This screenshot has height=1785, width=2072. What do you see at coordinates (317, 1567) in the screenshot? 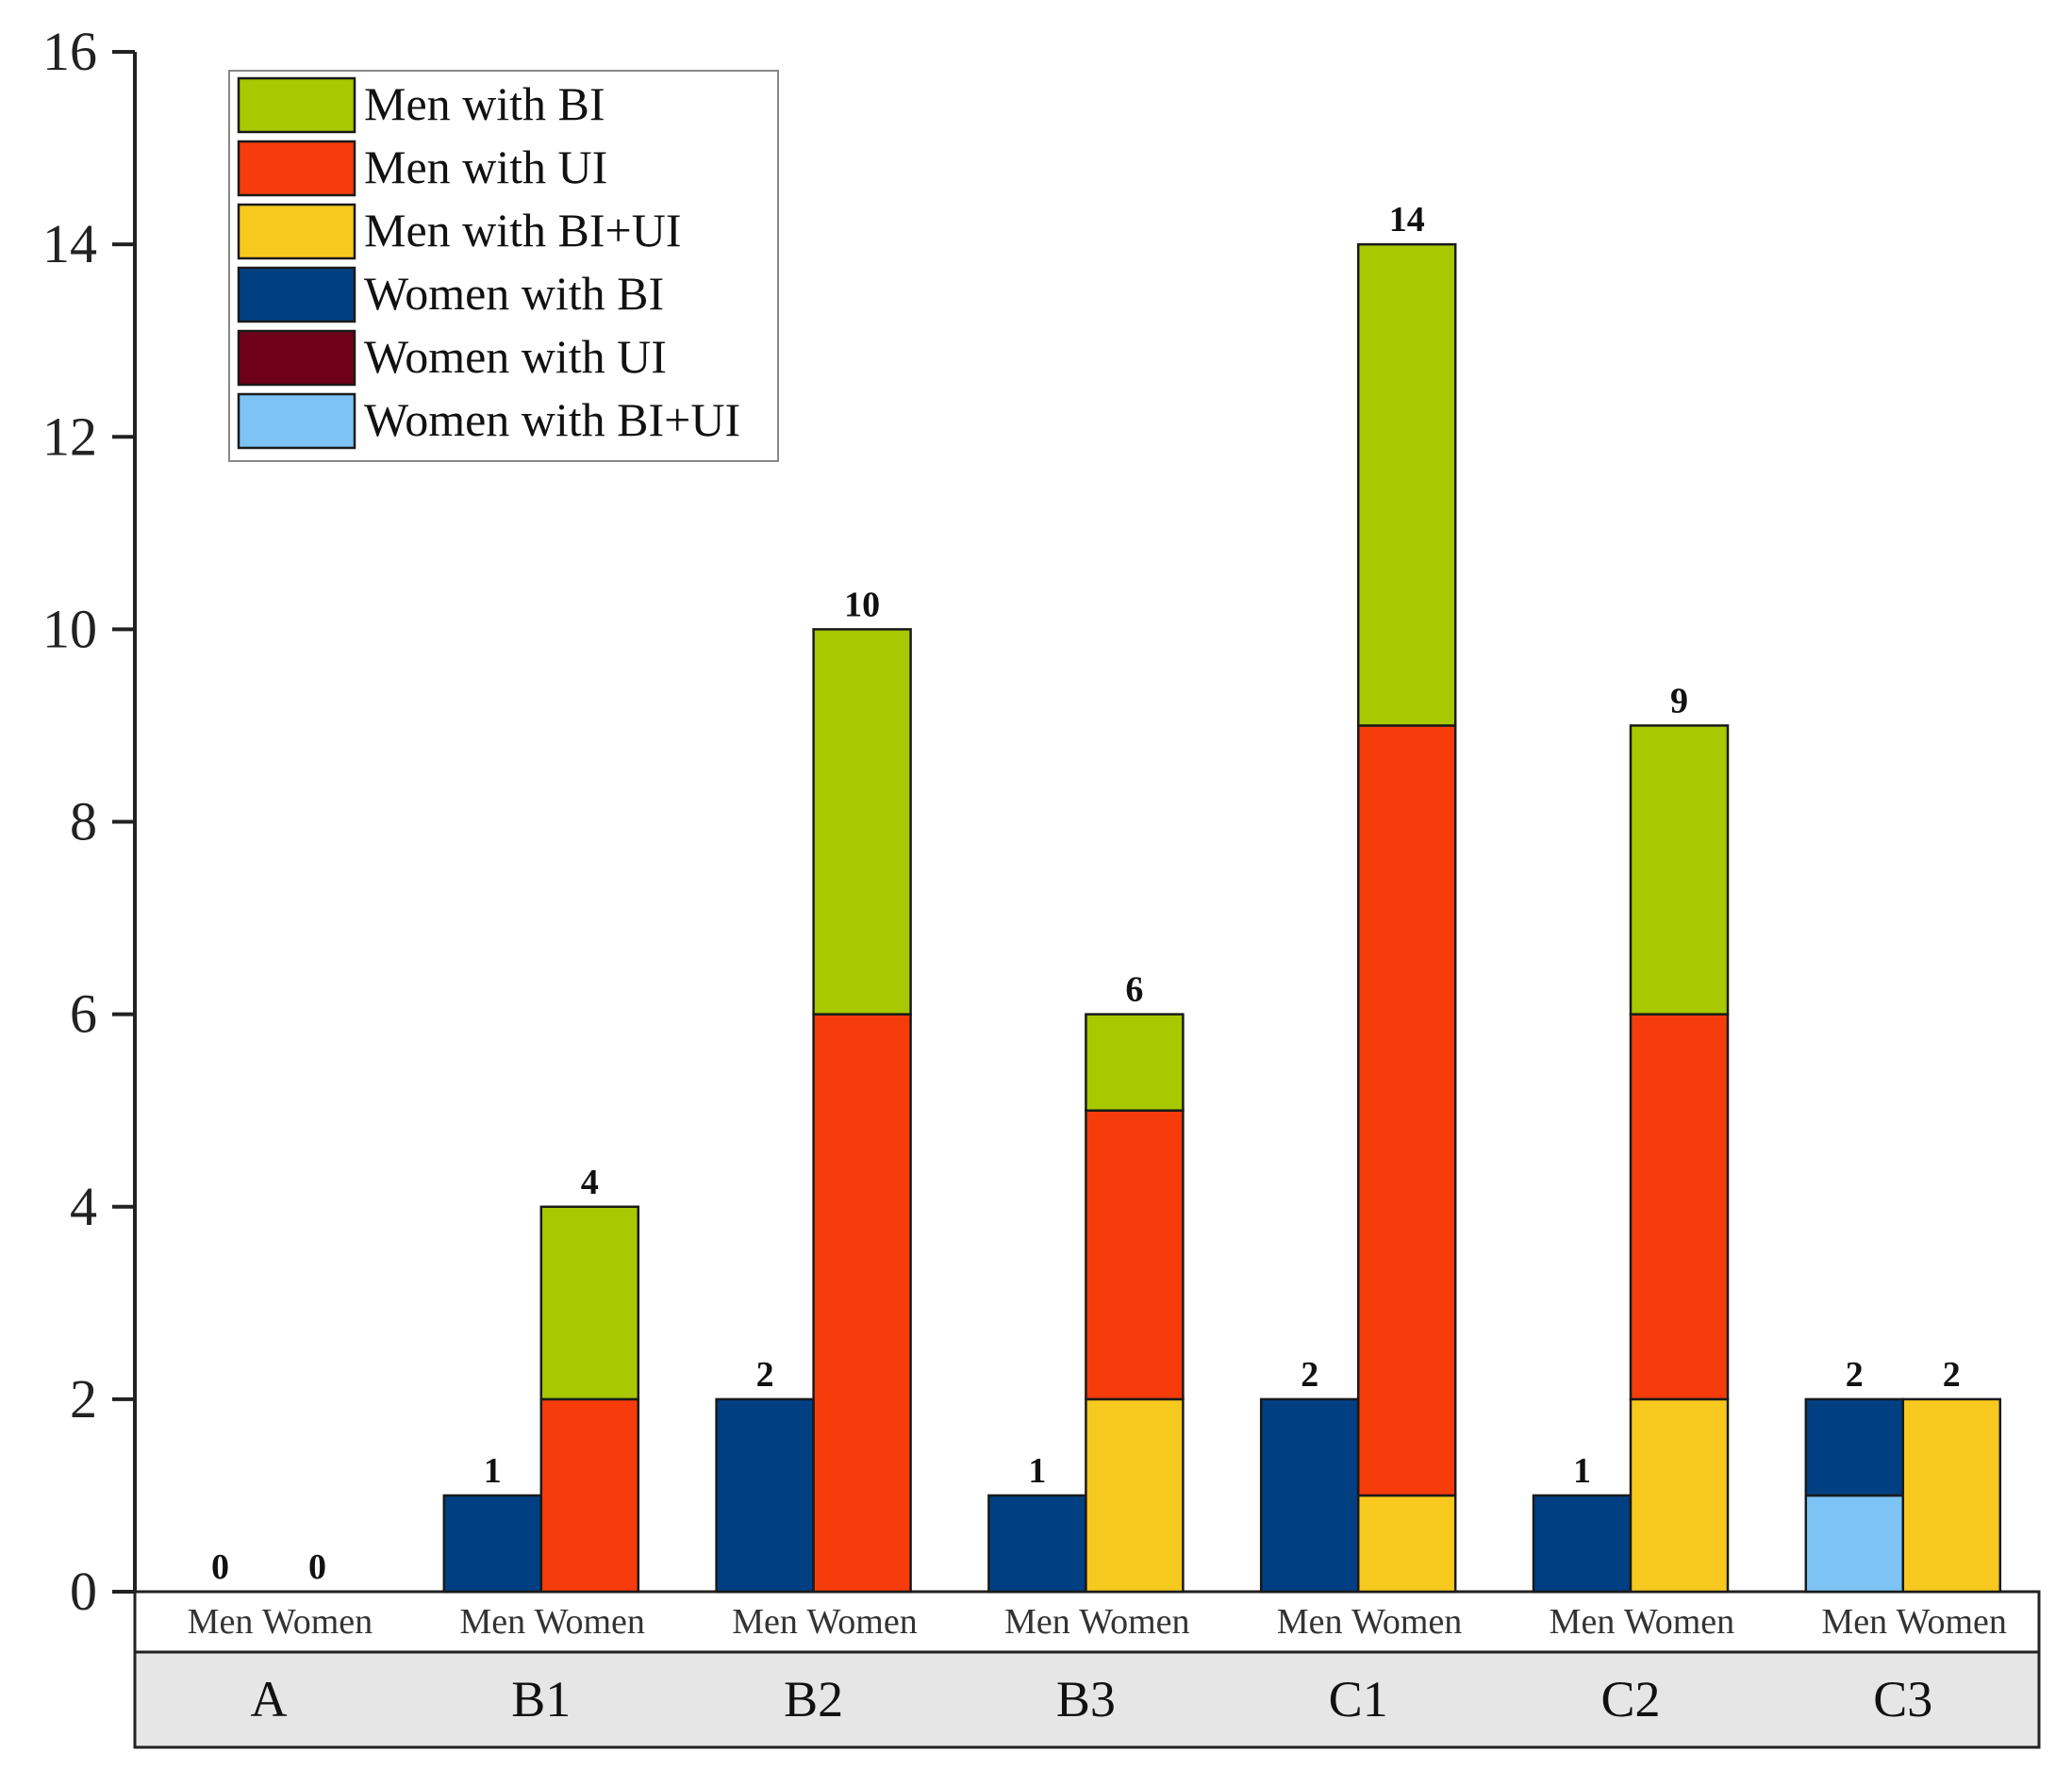
I see `total-label-a-women: 0` at bounding box center [317, 1567].